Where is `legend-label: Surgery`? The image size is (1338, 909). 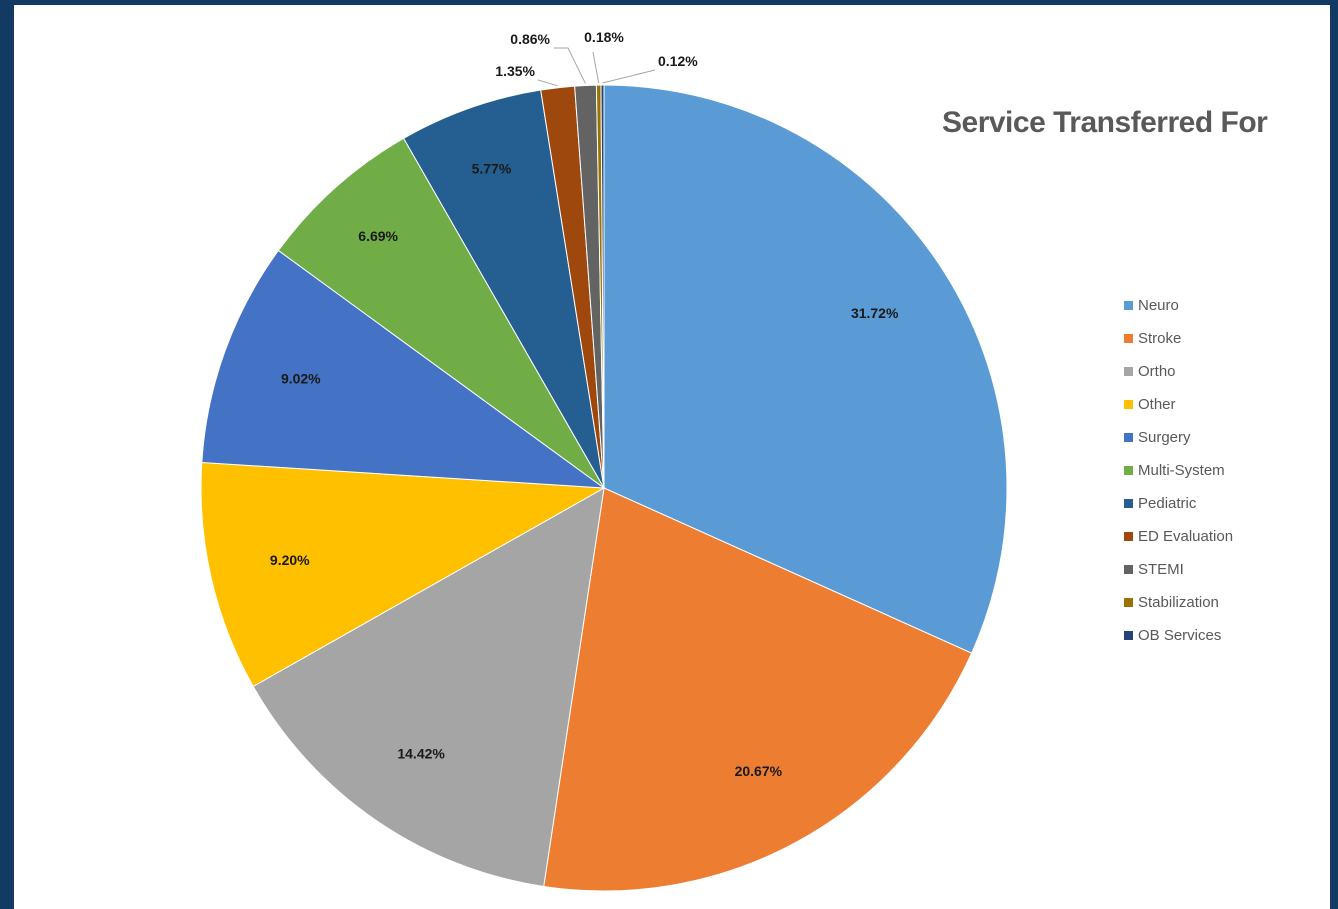
legend-label: Surgery is located at coordinates (1164, 437).